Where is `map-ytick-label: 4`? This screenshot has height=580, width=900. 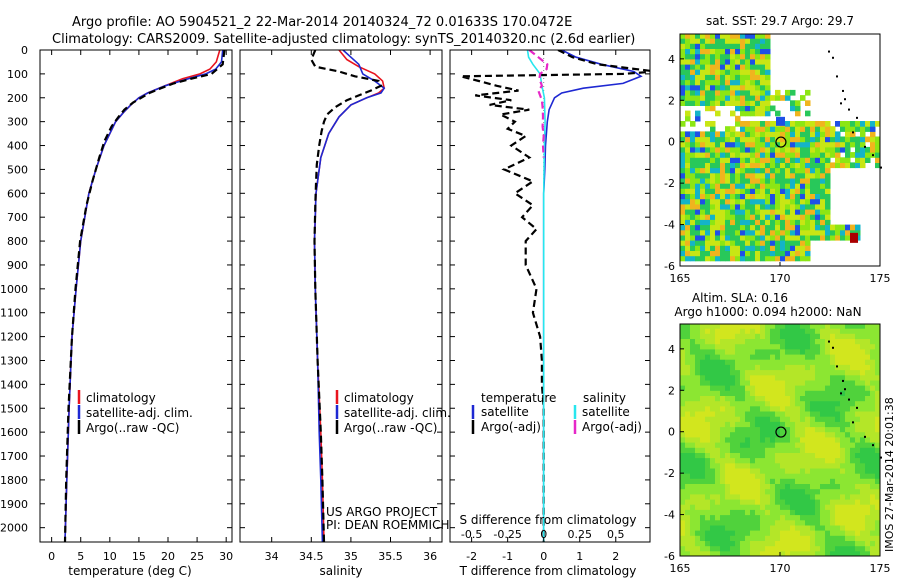
map-ytick-label: 4 is located at coordinates (671, 59).